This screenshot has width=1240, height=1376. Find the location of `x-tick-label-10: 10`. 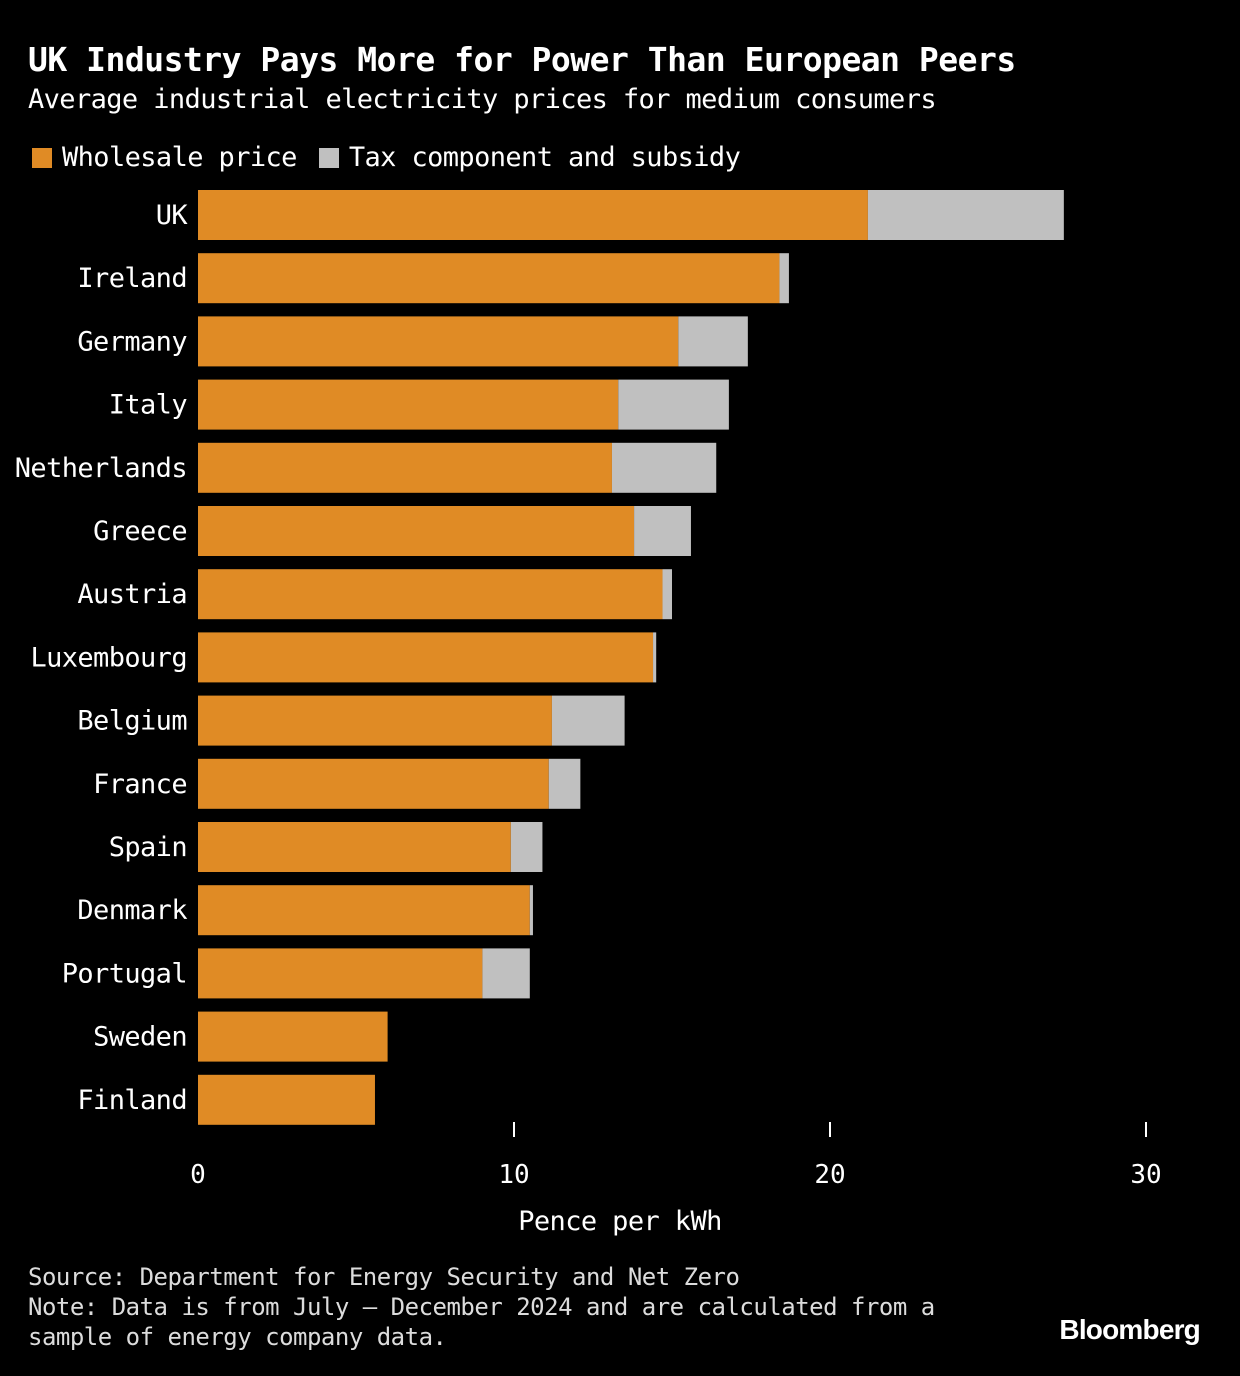

x-tick-label-10: 10 is located at coordinates (513, 1175).